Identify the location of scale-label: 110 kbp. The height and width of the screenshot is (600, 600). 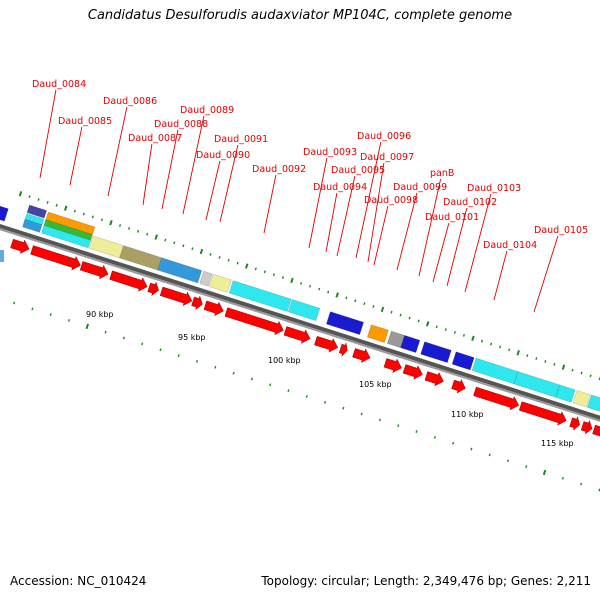
(467, 414).